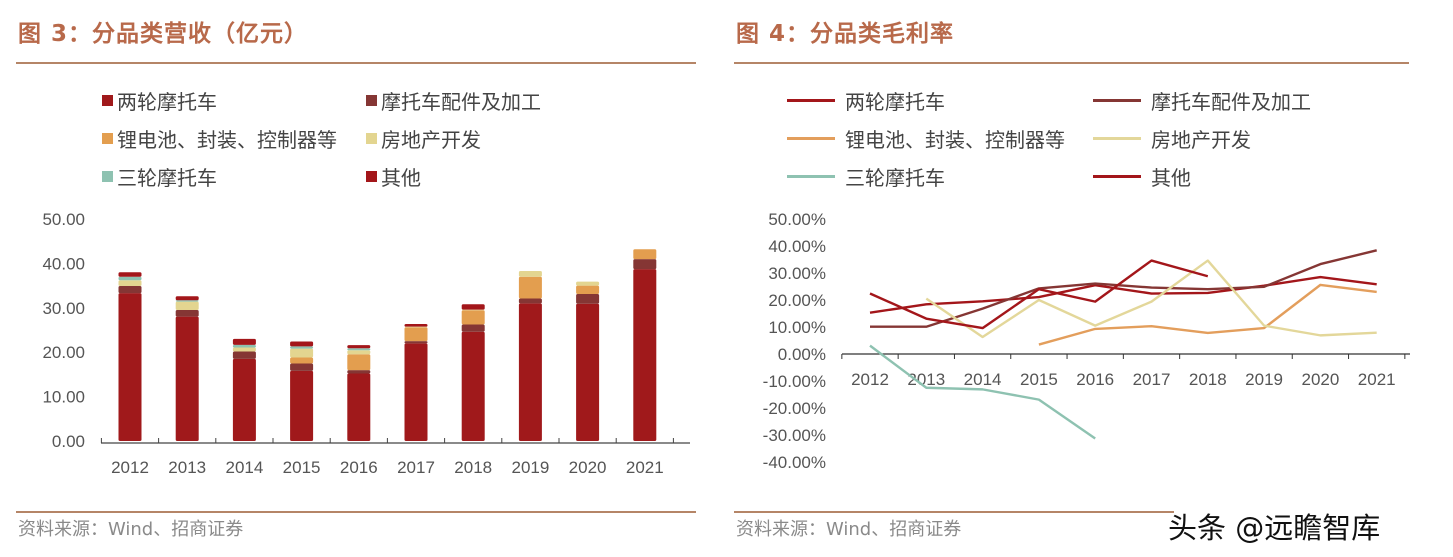 Image resolution: width=1453 pixels, height=557 pixels. I want to click on y-tick-label: 0.00%, so click(802, 354).